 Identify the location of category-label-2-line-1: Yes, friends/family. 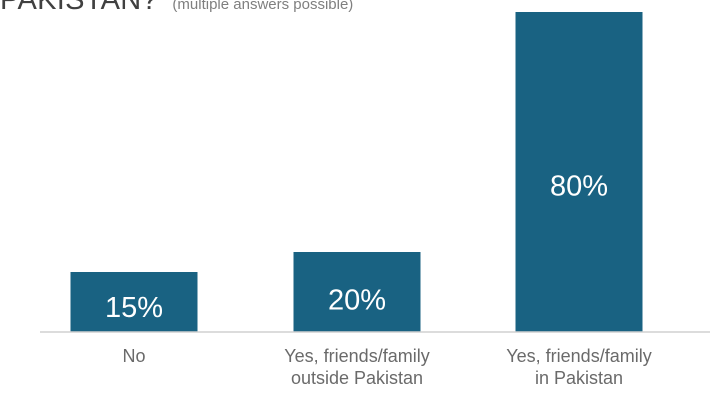
(356, 356).